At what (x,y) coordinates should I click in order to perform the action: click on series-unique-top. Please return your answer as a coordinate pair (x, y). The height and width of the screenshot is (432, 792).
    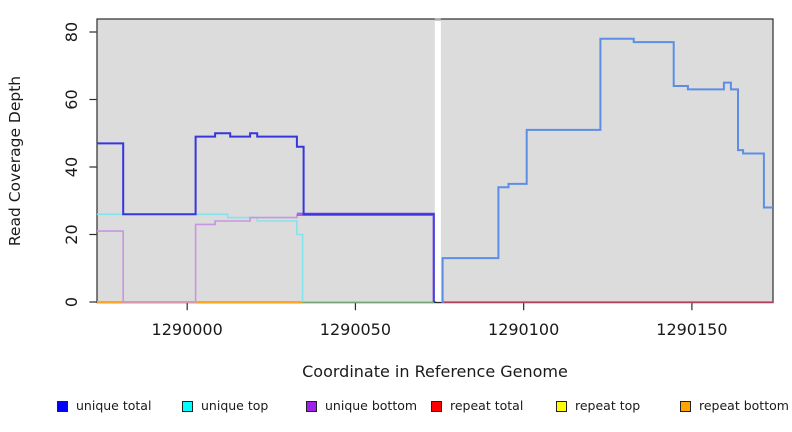
    Looking at the image, I should click on (200, 257).